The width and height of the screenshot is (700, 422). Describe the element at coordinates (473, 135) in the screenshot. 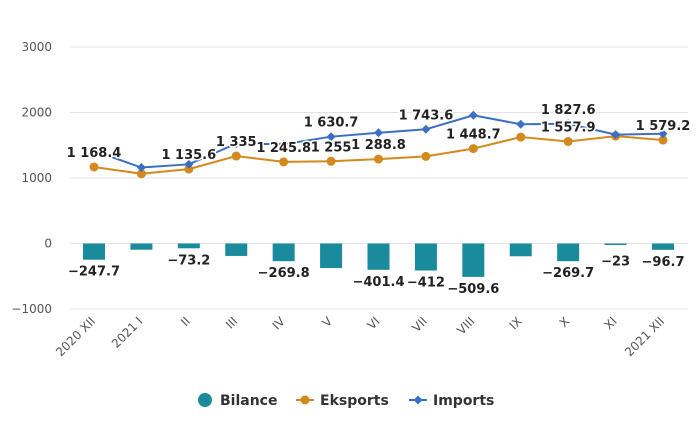

I see `data-label: 1 448.7` at that location.